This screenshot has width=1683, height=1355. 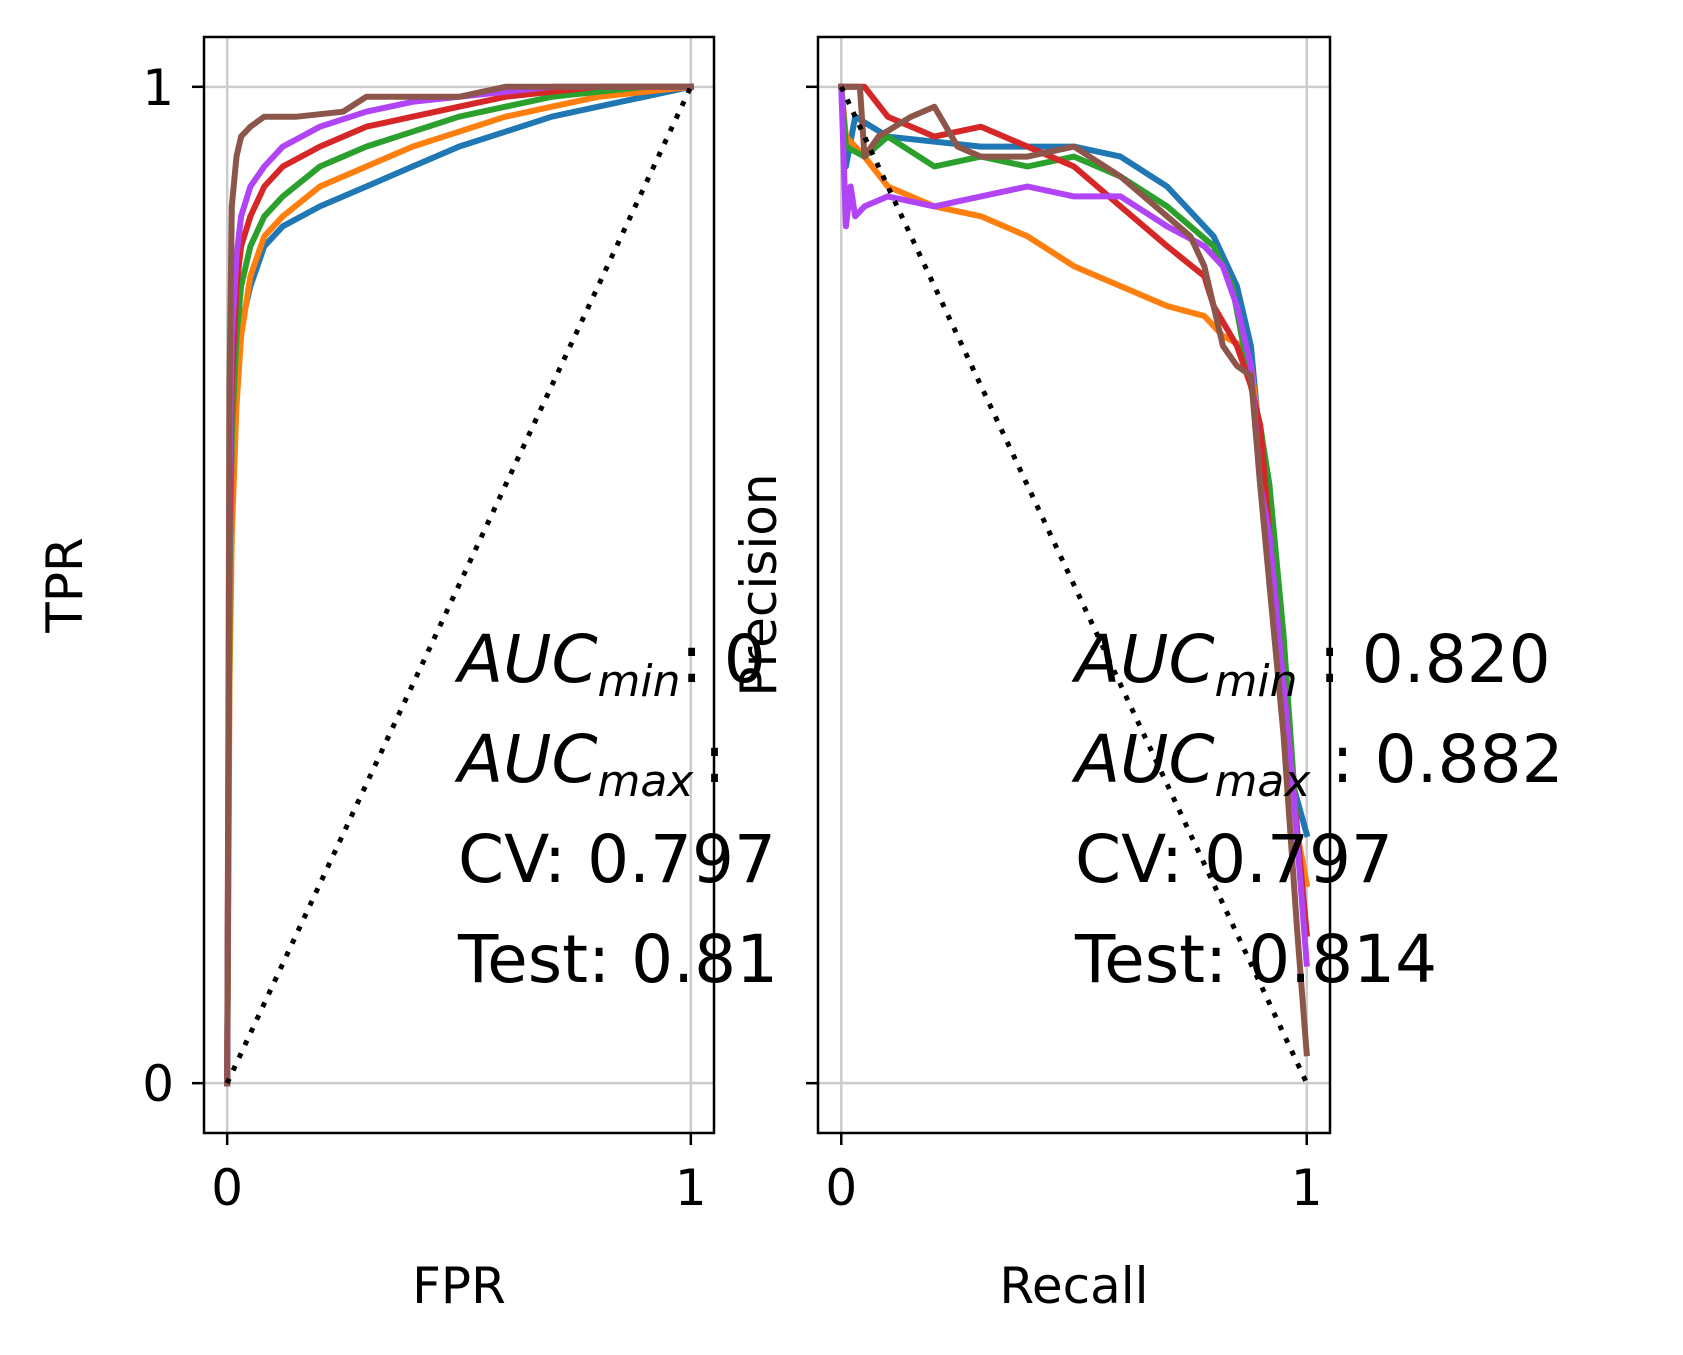 I want to click on pr-xtick-label-0: 0, so click(x=841, y=1188).